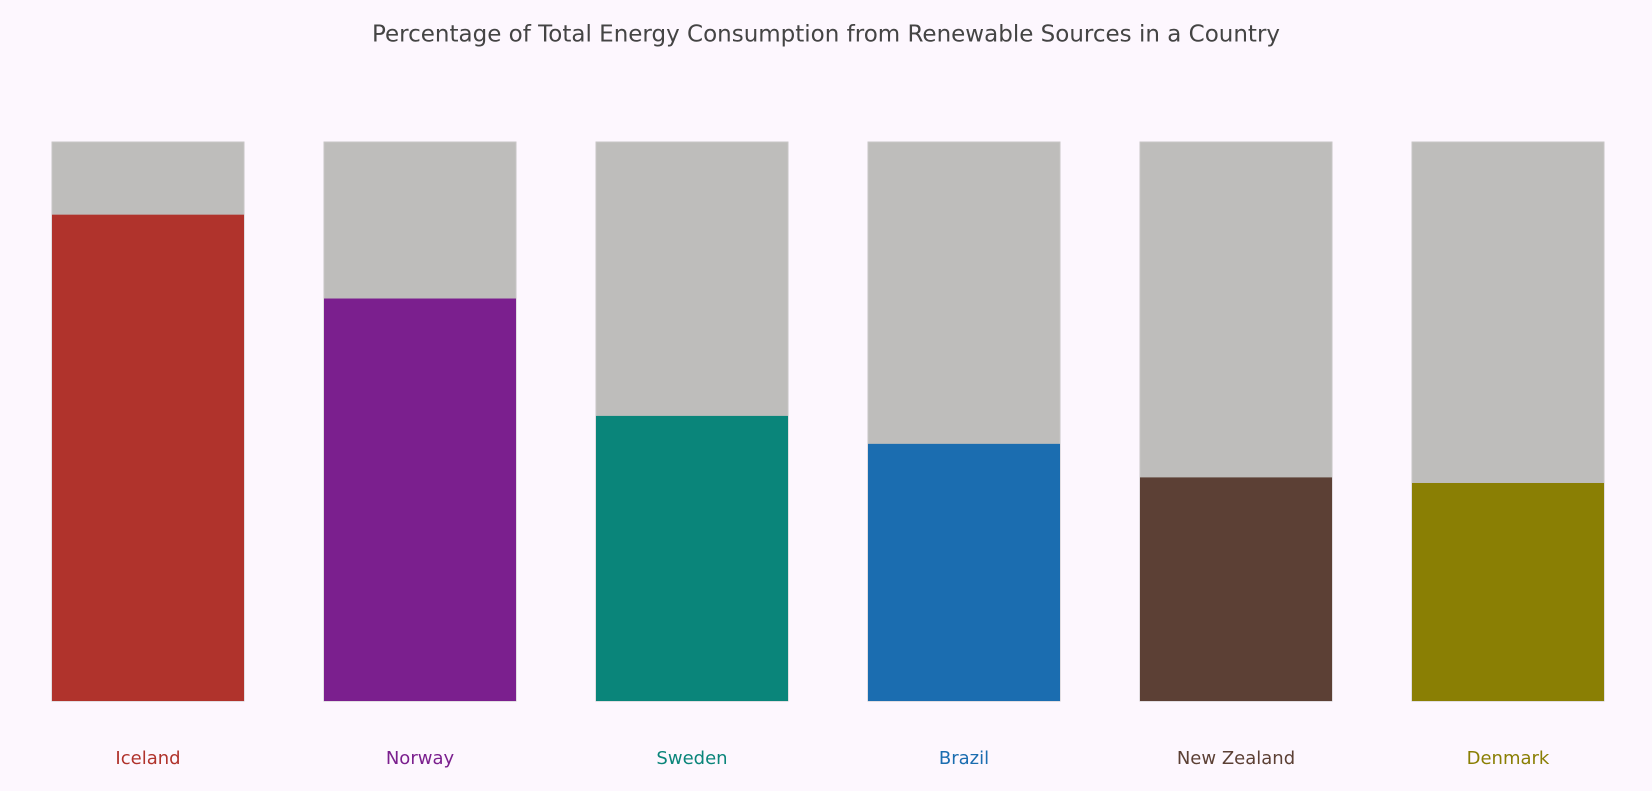  I want to click on x-tick-label: Denmark, so click(1508, 758).